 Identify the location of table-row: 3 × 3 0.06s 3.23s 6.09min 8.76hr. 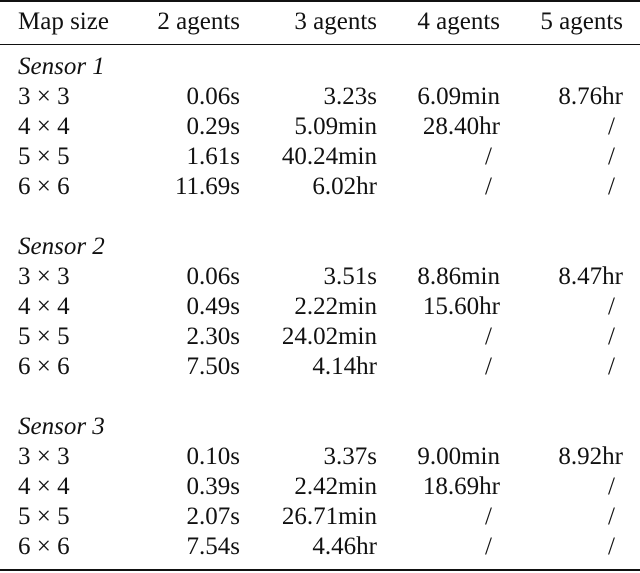
(320, 97).